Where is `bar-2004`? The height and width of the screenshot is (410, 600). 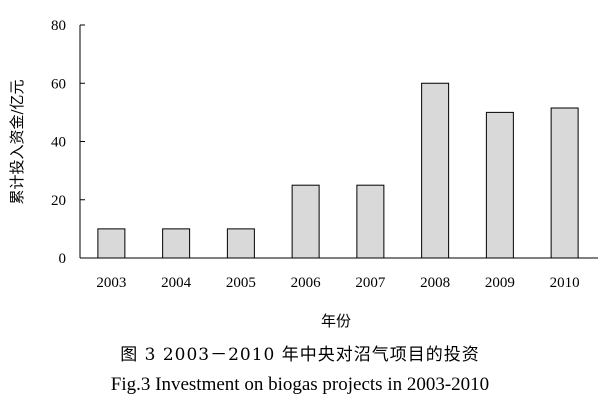
bar-2004 is located at coordinates (176, 243).